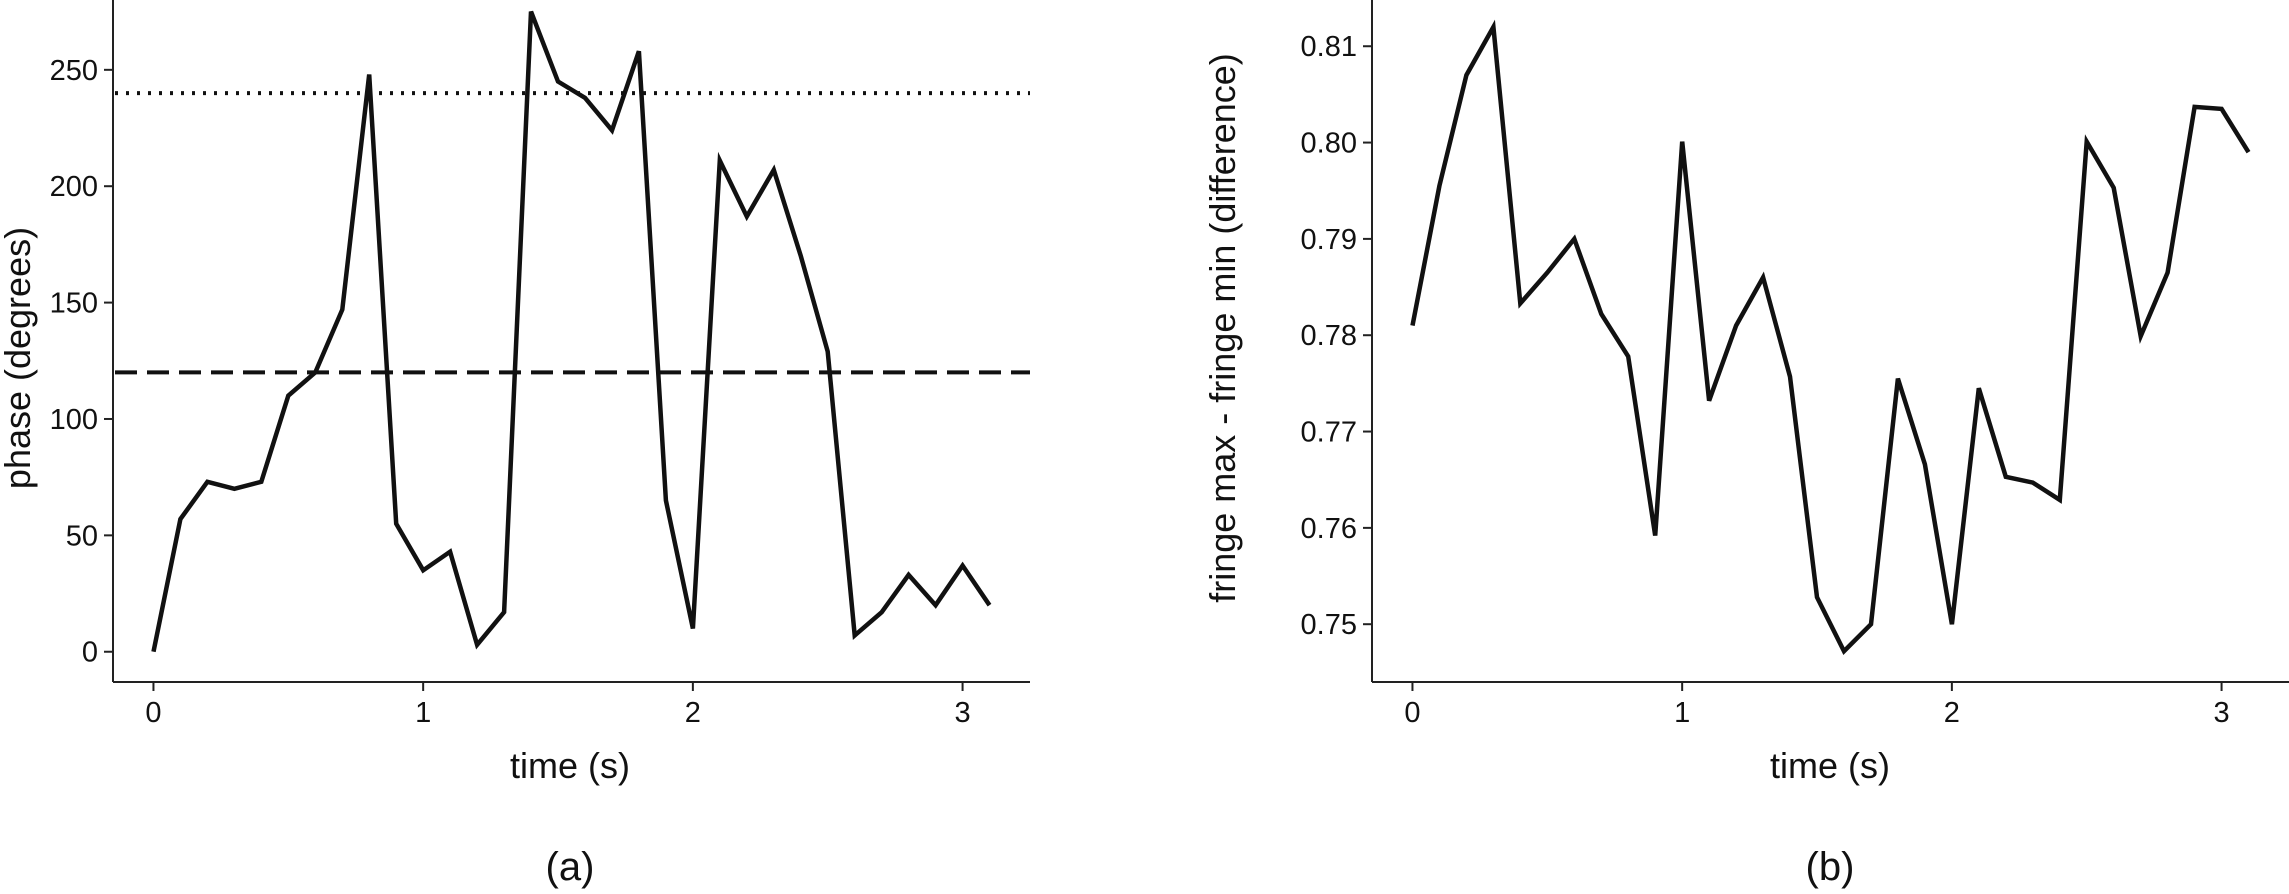 This screenshot has height=894, width=2289. What do you see at coordinates (570, 765) in the screenshot?
I see `panel-a-x-axis-title: time (s)` at bounding box center [570, 765].